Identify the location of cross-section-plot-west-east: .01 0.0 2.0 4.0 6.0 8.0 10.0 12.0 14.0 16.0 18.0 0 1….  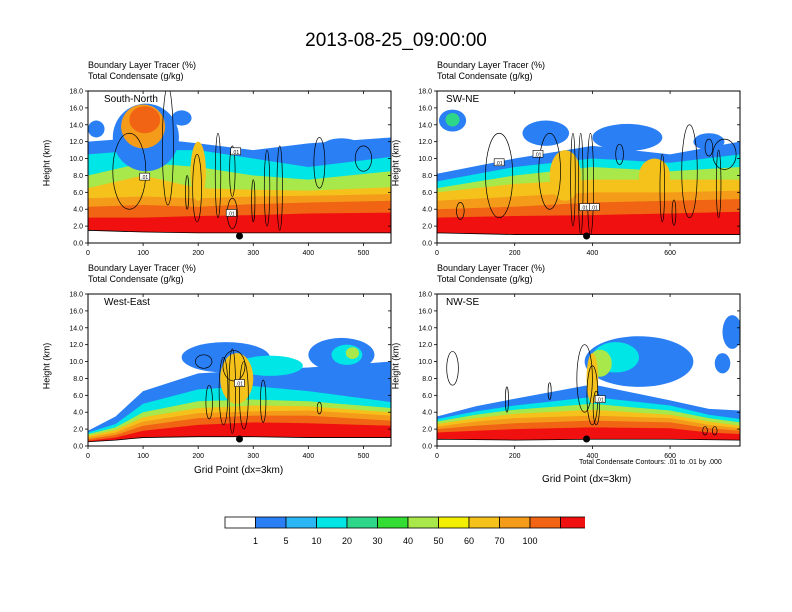
(230, 376).